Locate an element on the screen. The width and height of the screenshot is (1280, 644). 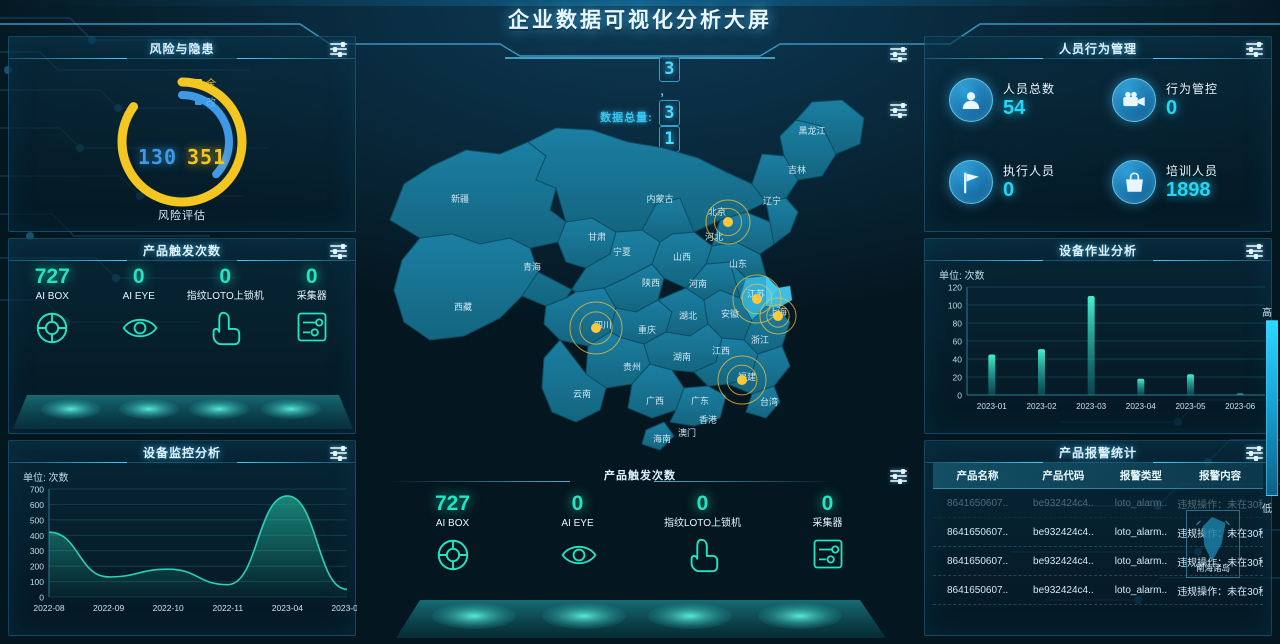
flag-icon is located at coordinates (971, 182).